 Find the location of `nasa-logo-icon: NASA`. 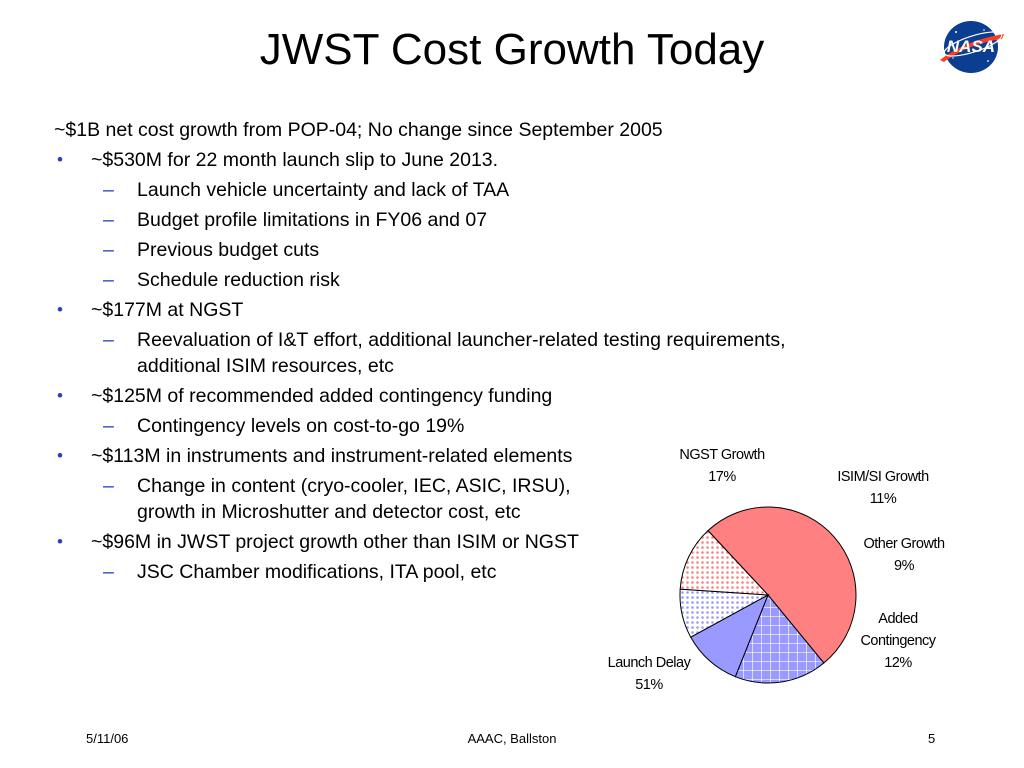

nasa-logo-icon: NASA is located at coordinates (972, 47).